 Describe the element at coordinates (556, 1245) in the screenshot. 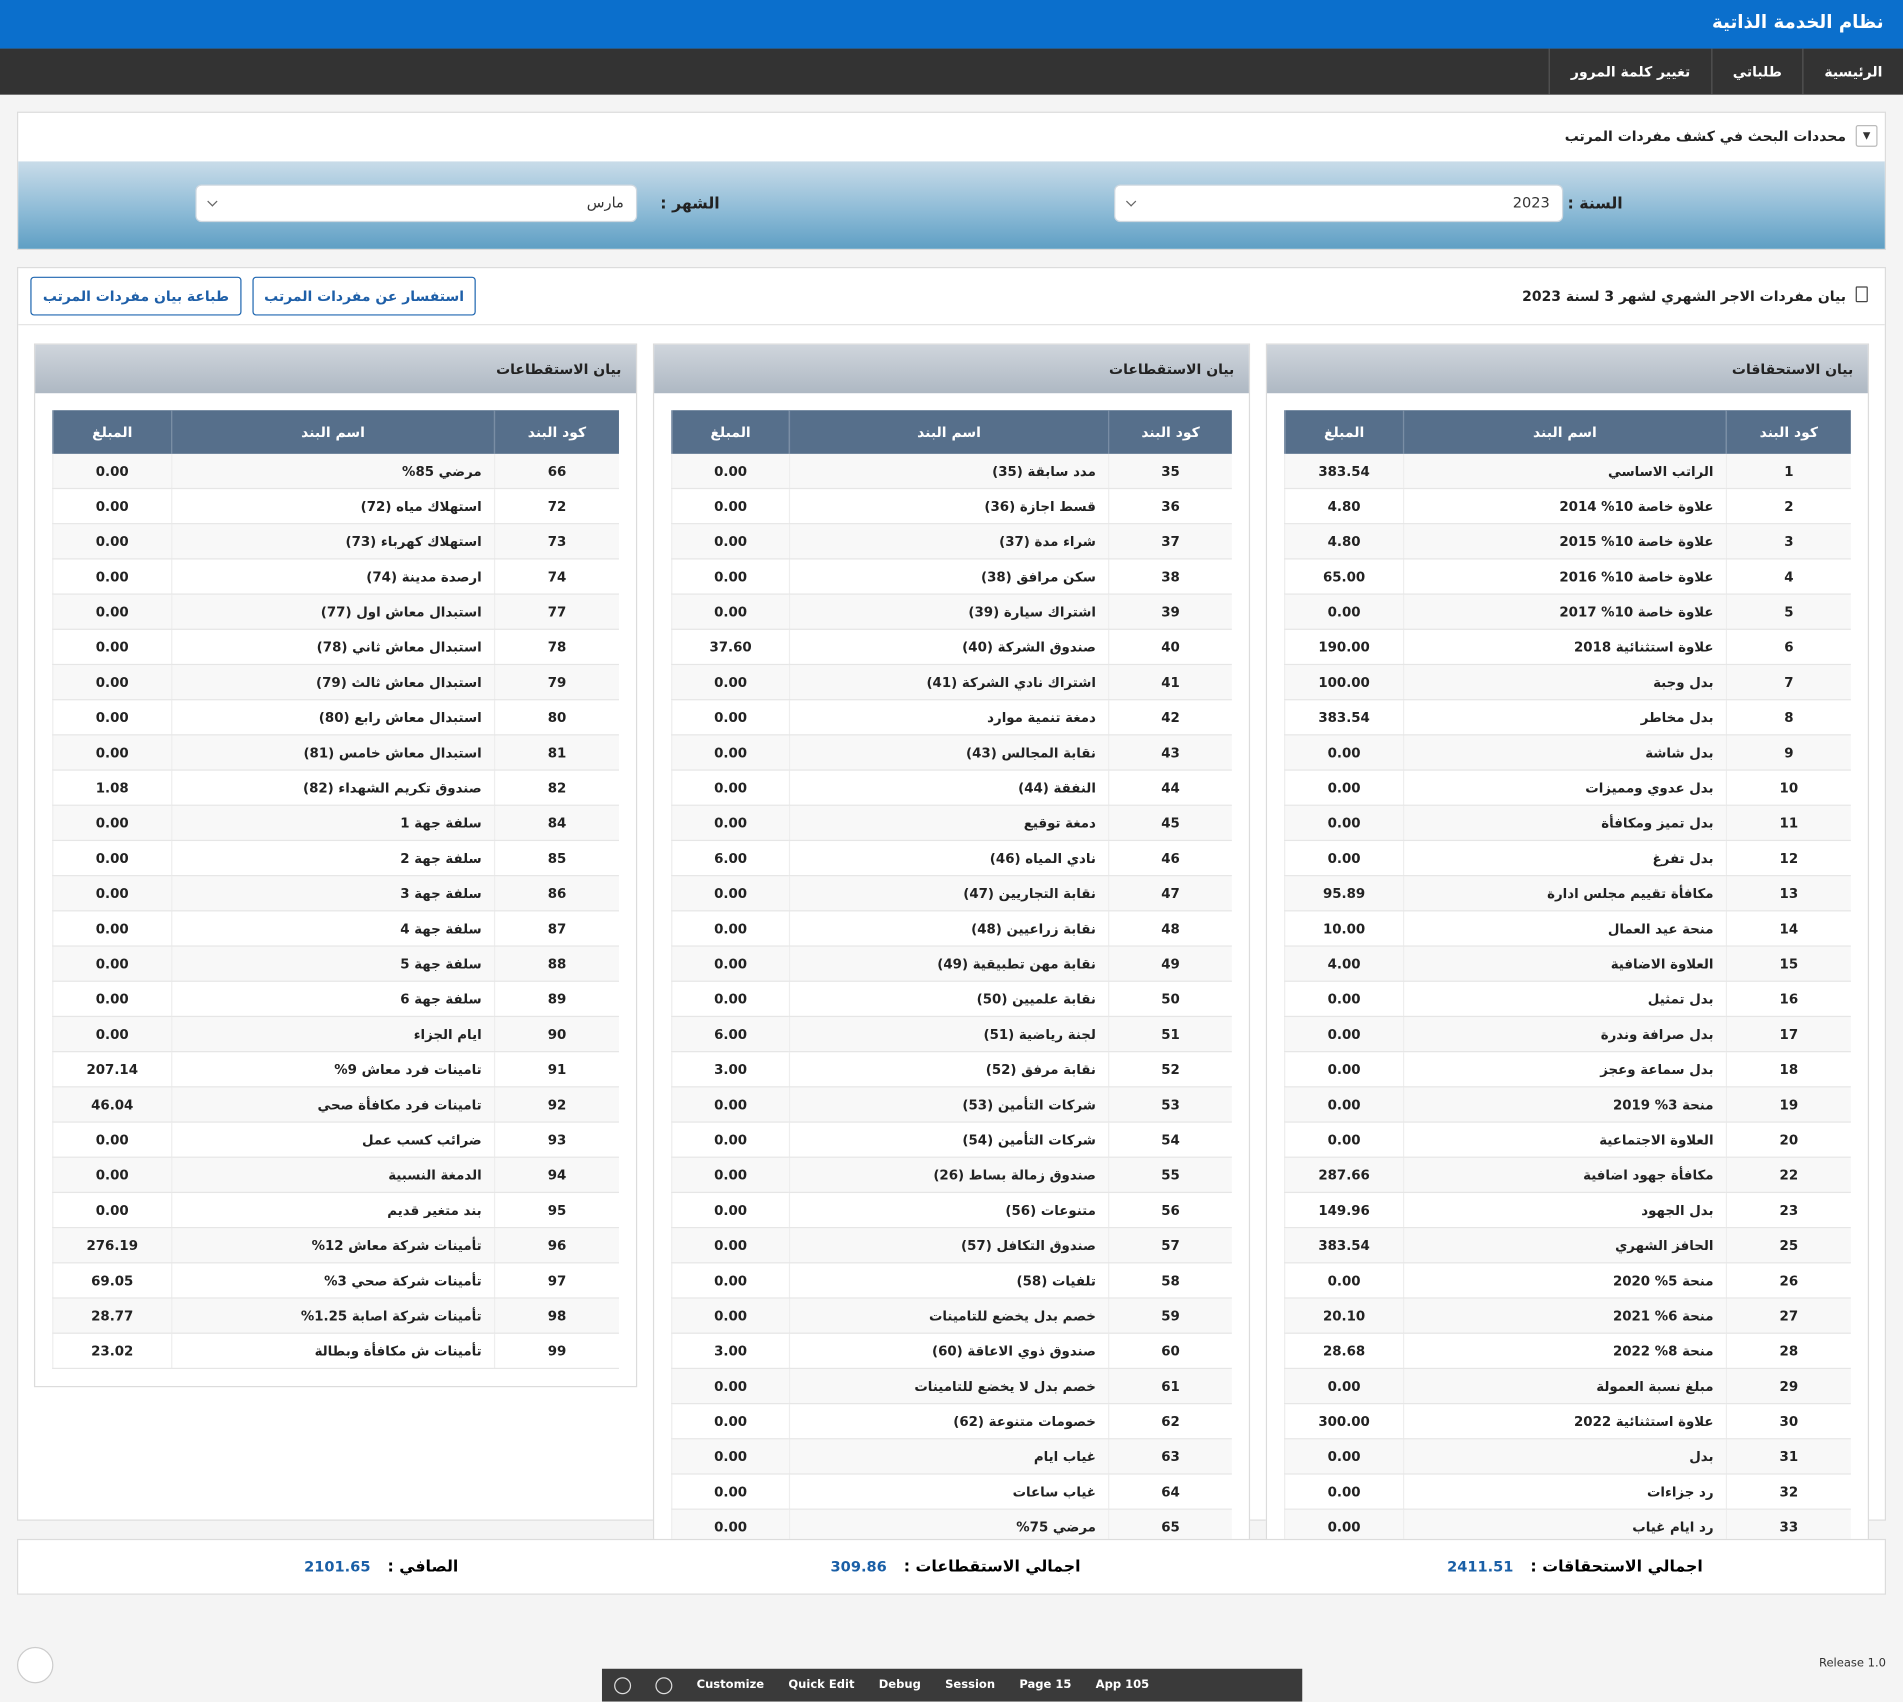

I see `item-code: 96` at that location.